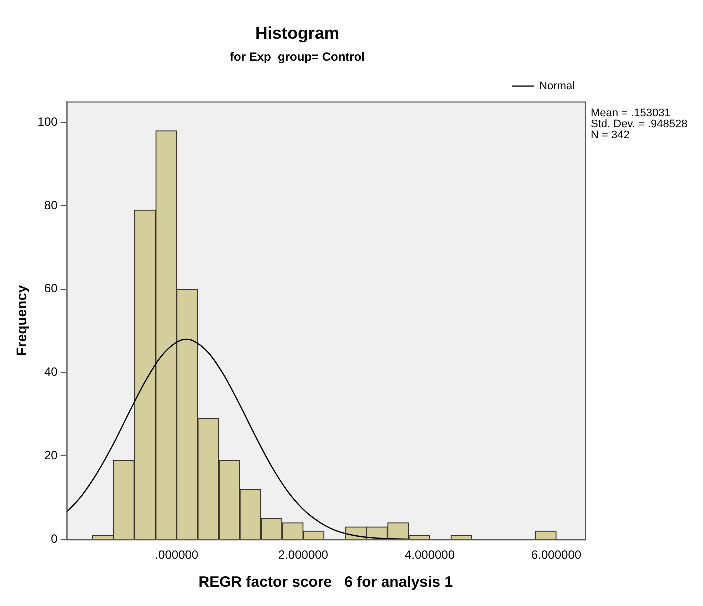 Image resolution: width=703 pixels, height=606 pixels. Describe the element at coordinates (48, 121) in the screenshot. I see `y-tick-label: 100` at that location.